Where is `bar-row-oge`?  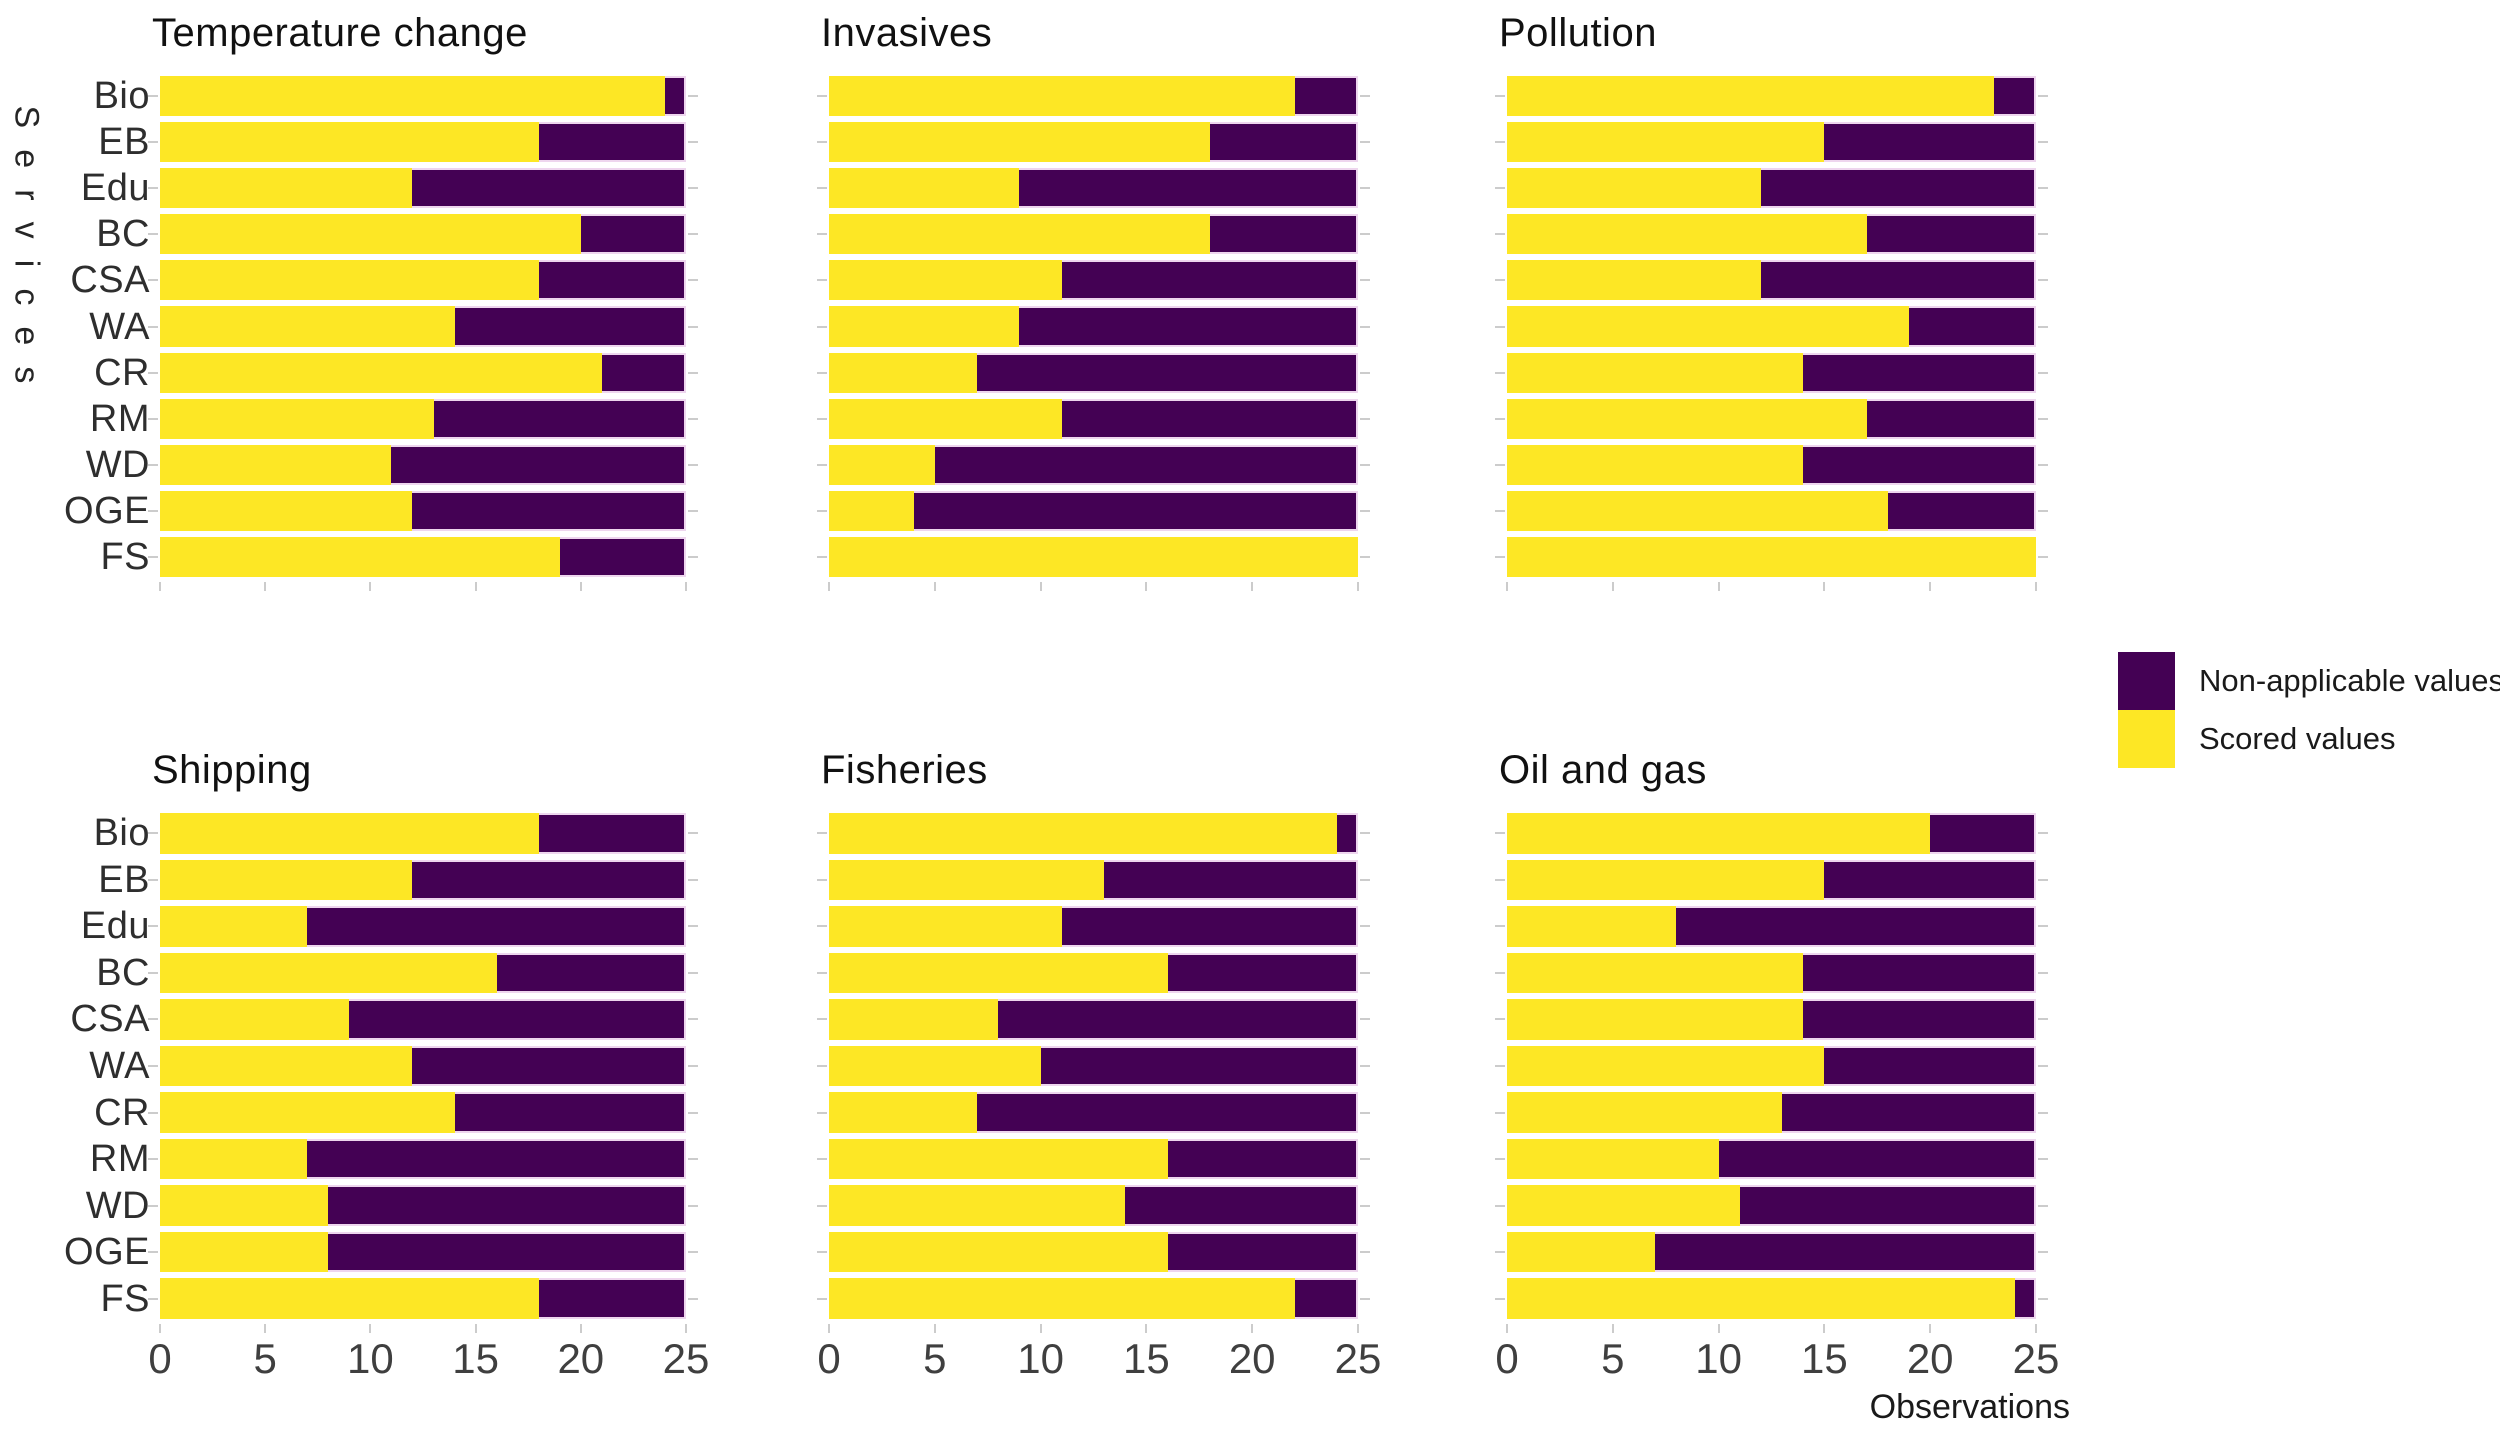 bar-row-oge is located at coordinates (1093, 511).